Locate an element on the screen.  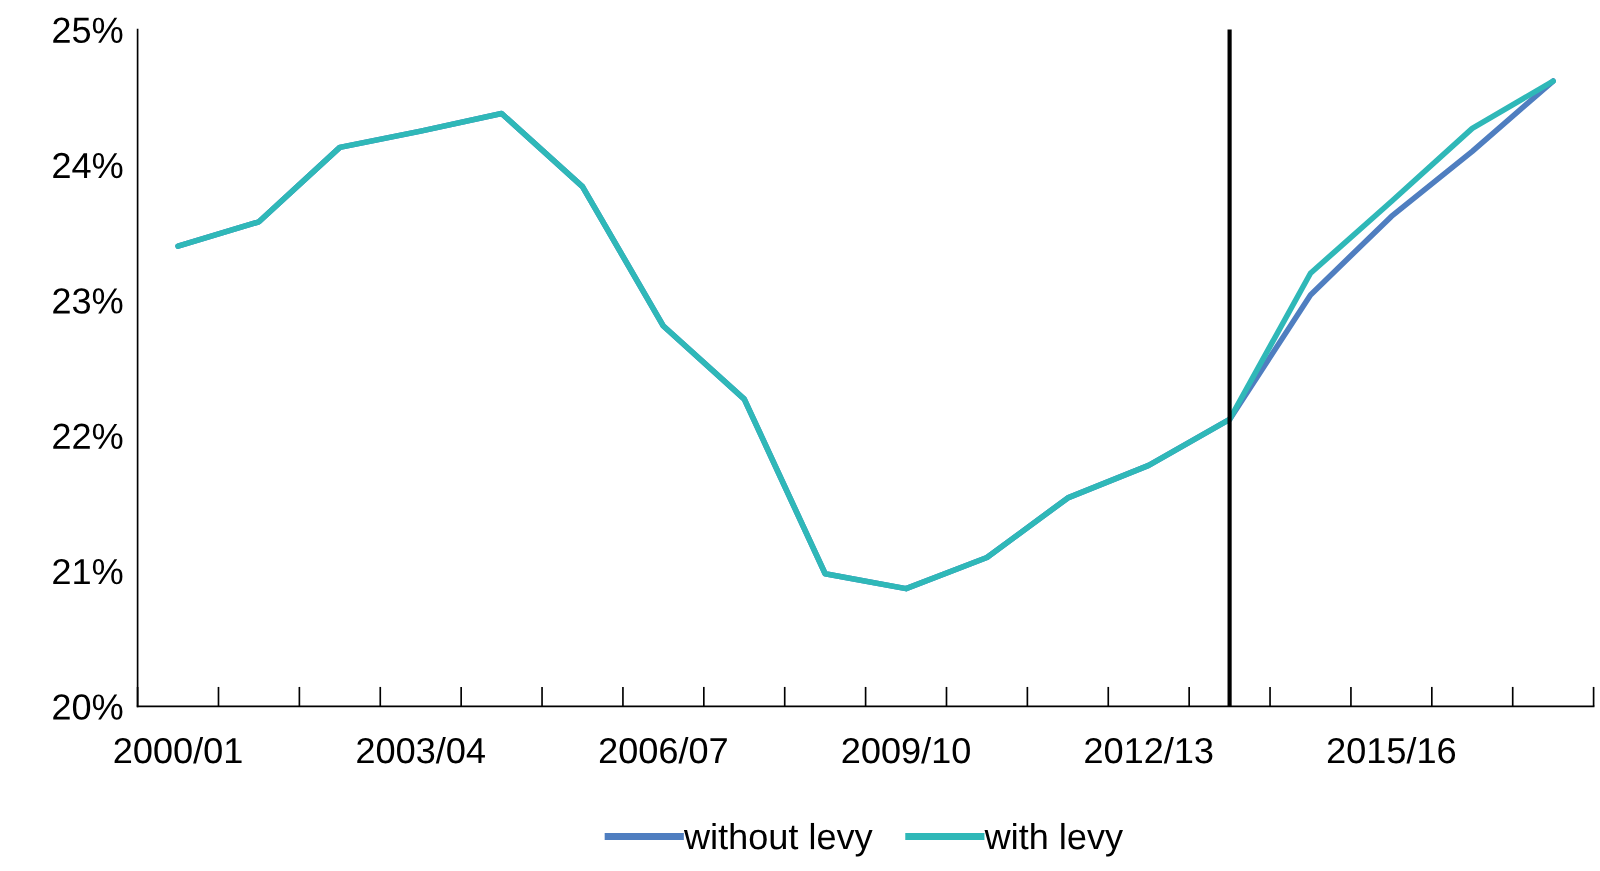
y-tick-label: 25% is located at coordinates (88, 30).